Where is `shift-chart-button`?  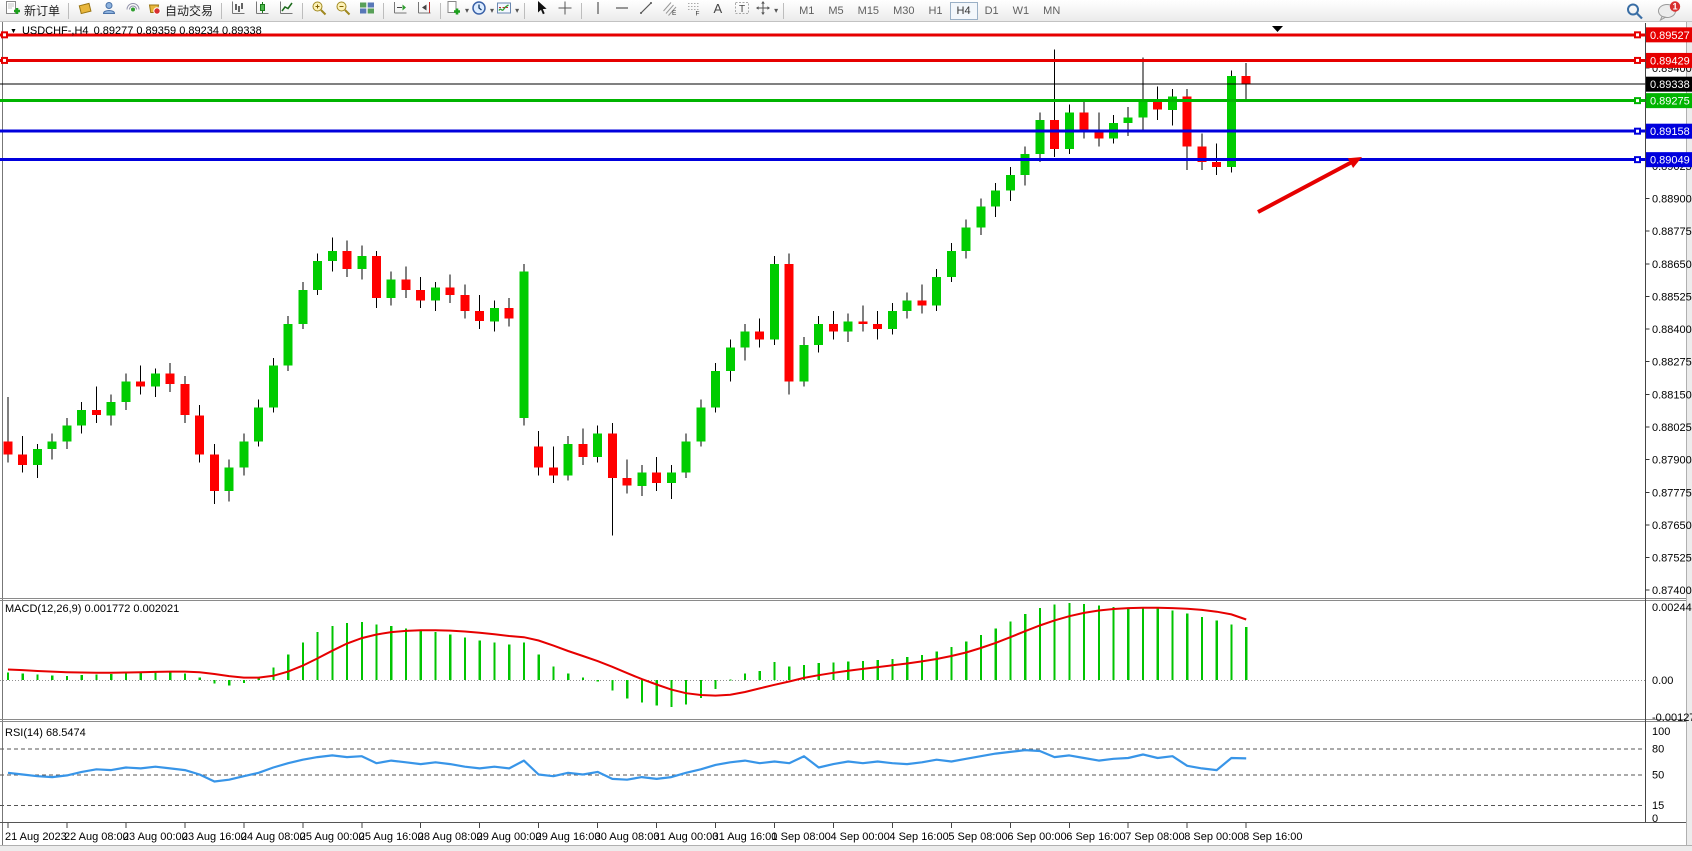
shift-chart-button is located at coordinates (400, 11).